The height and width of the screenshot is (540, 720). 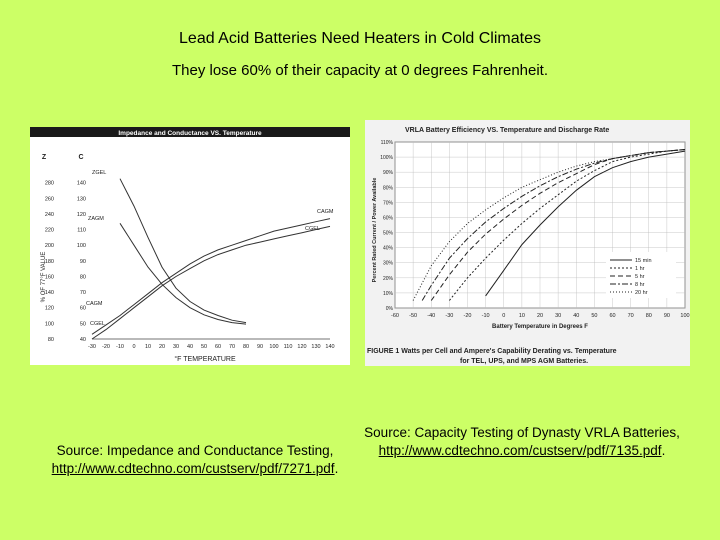 What do you see at coordinates (81, 246) in the screenshot?
I see `c-tick-label: 100` at bounding box center [81, 246].